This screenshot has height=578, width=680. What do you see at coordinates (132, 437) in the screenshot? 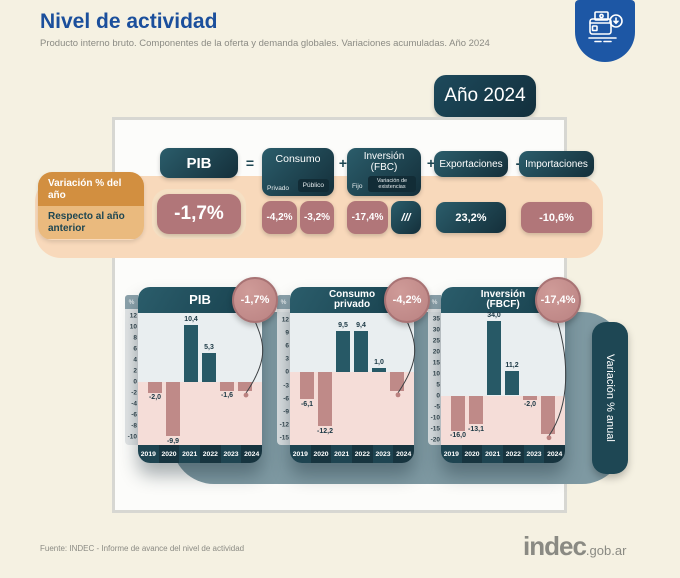
I see `y-tick-label: -10` at bounding box center [132, 437].